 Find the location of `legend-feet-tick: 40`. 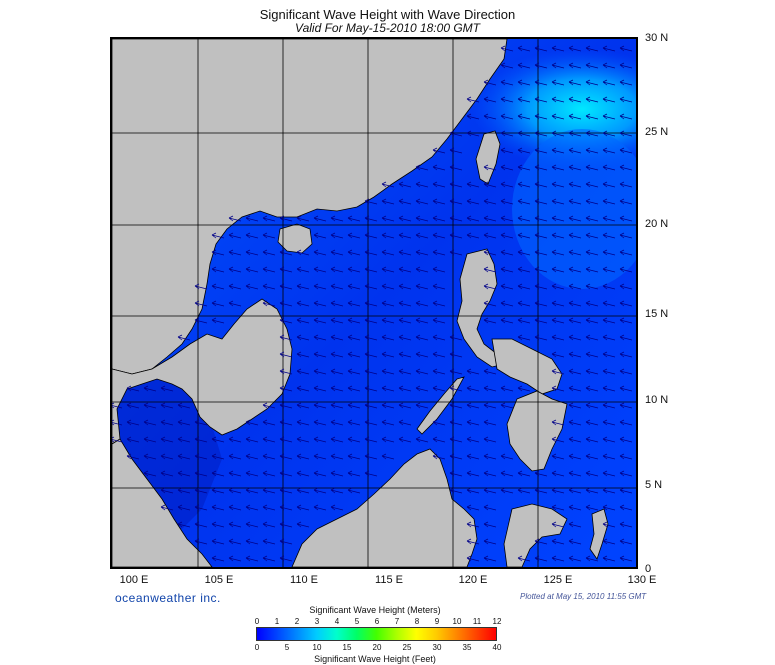

legend-feet-tick: 40 is located at coordinates (497, 647).